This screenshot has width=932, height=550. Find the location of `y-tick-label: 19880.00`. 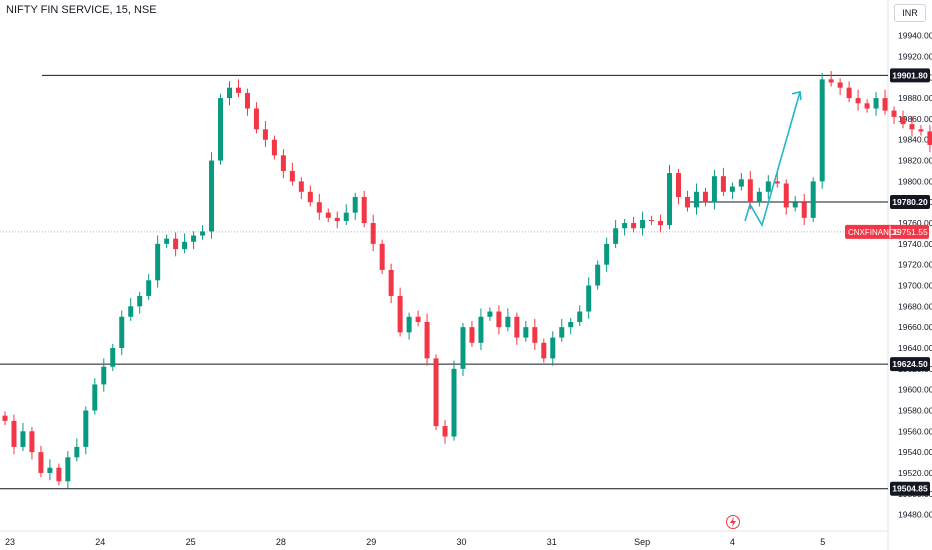

y-tick-label: 19880.00 is located at coordinates (915, 98).